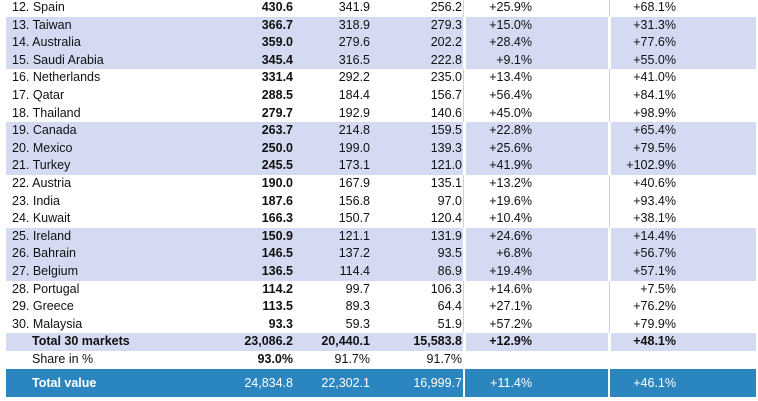  What do you see at coordinates (654, 235) in the screenshot?
I see `cell-p2: +14.4%` at bounding box center [654, 235].